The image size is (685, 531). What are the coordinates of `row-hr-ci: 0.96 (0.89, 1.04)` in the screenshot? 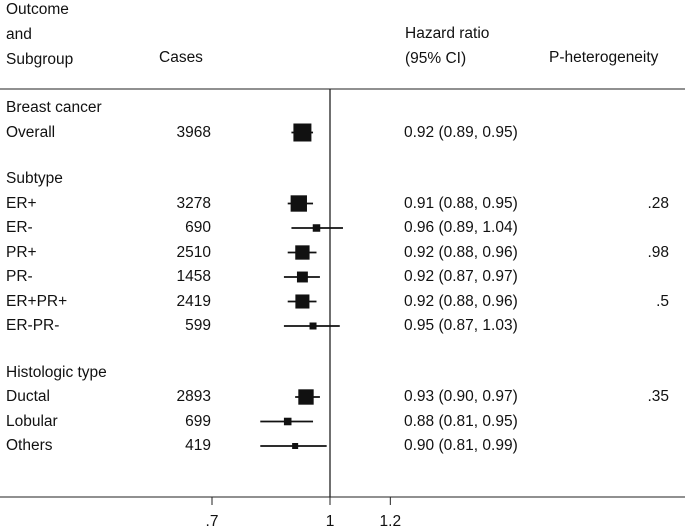 It's located at (461, 227).